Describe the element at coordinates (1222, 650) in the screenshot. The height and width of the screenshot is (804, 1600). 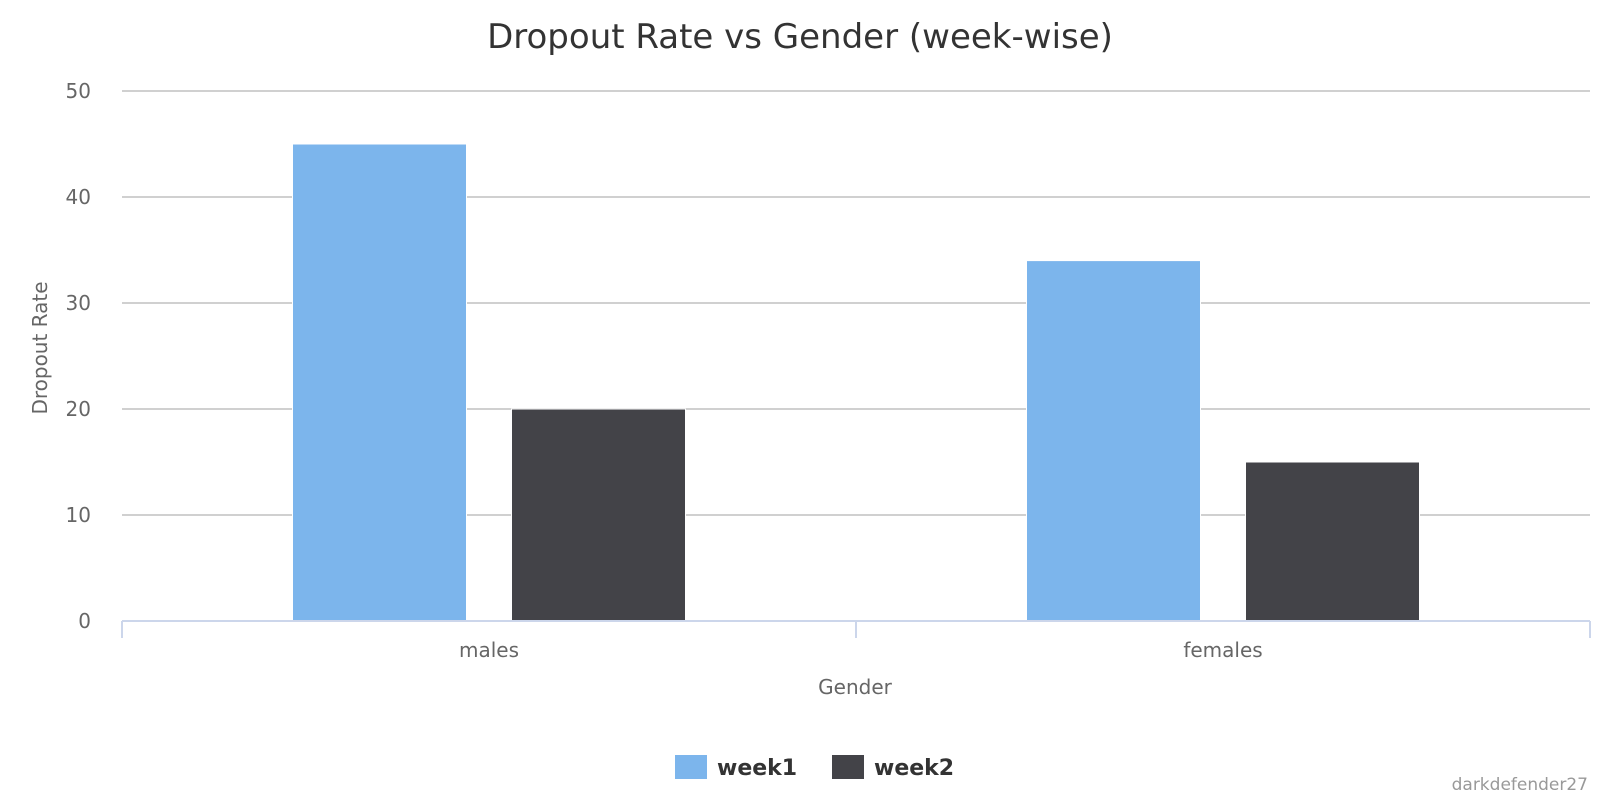
I see `x-tick-label: females` at that location.